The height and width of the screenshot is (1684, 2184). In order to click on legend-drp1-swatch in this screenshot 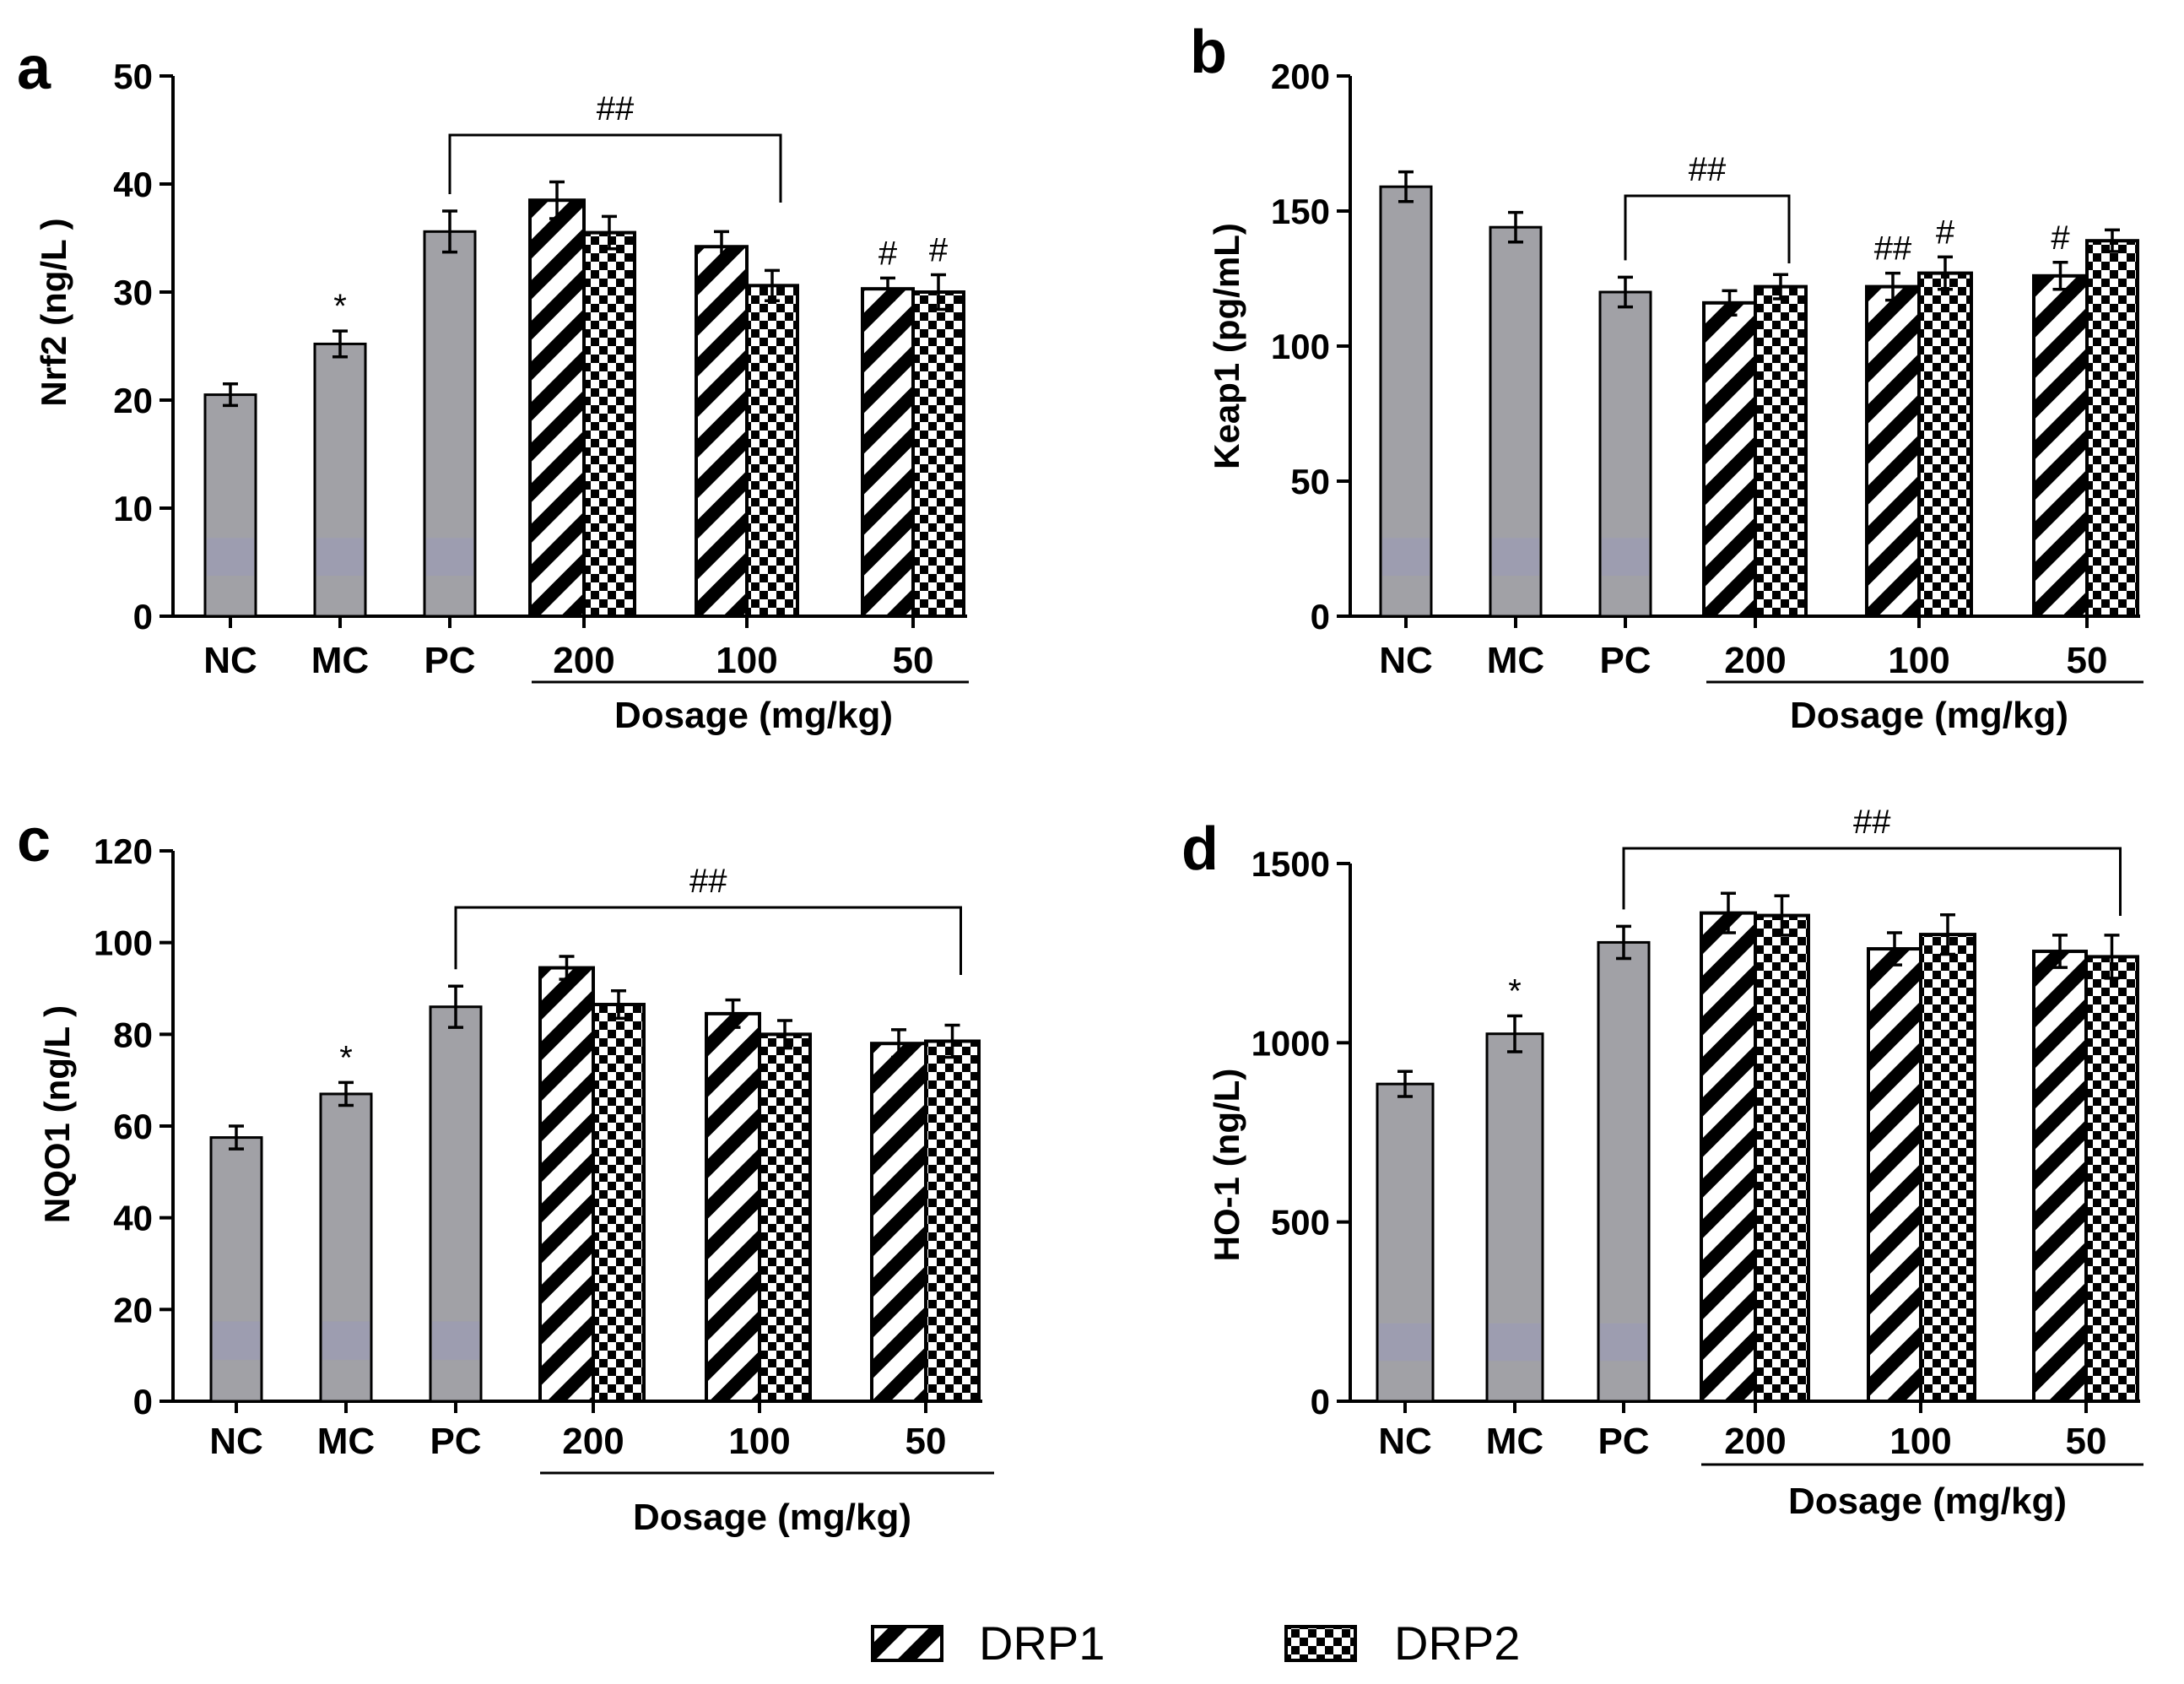, I will do `click(907, 1643)`.